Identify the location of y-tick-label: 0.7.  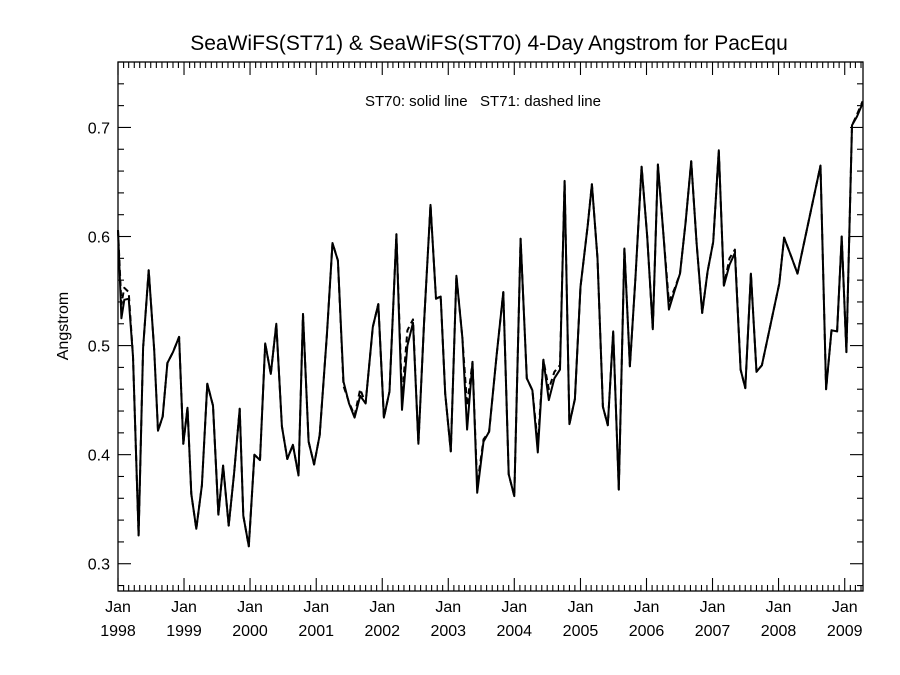
(99, 128).